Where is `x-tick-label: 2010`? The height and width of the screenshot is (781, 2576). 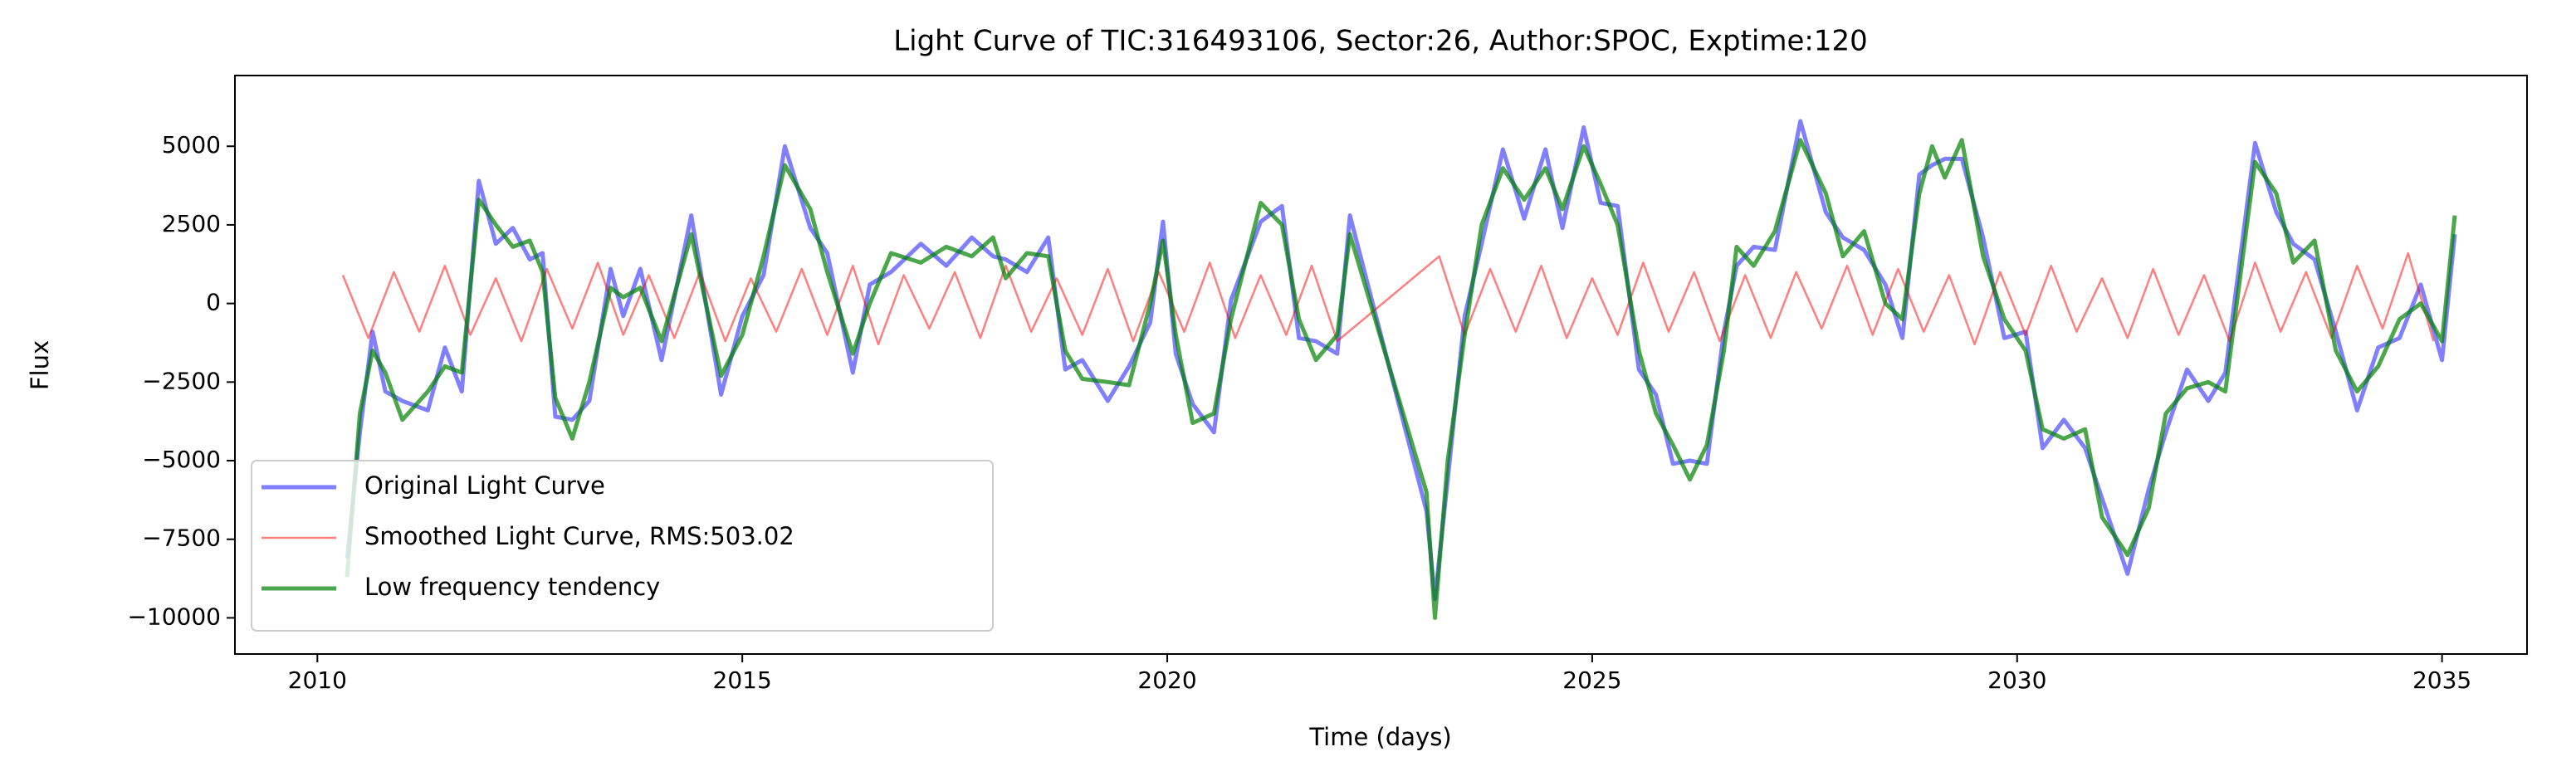 x-tick-label: 2010 is located at coordinates (317, 680).